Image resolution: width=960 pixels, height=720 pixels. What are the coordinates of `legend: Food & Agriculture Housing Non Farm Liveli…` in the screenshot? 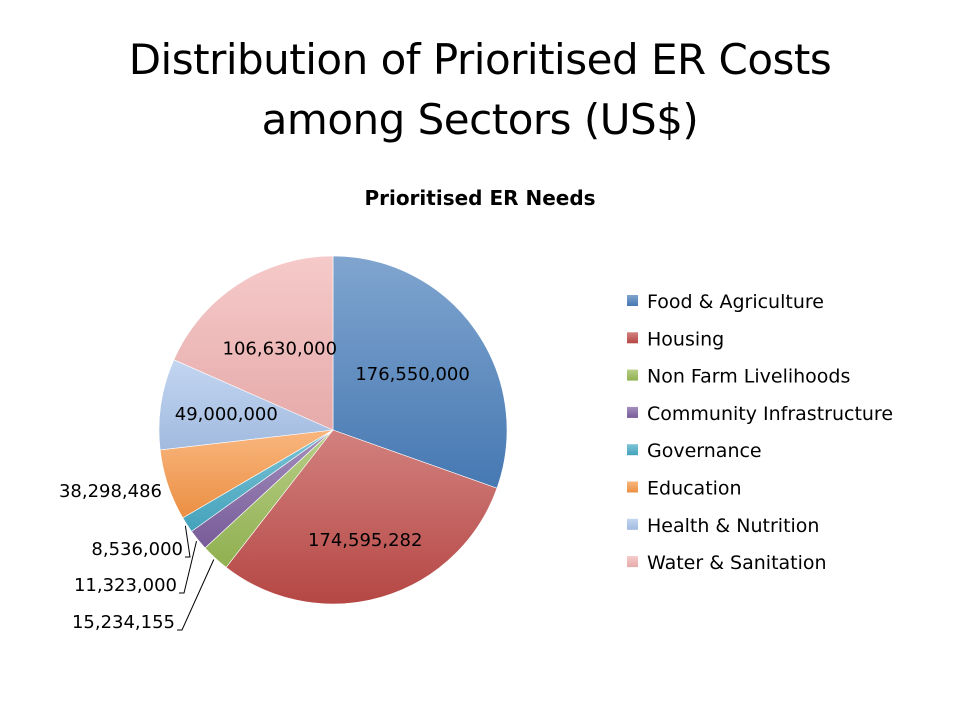 It's located at (760, 432).